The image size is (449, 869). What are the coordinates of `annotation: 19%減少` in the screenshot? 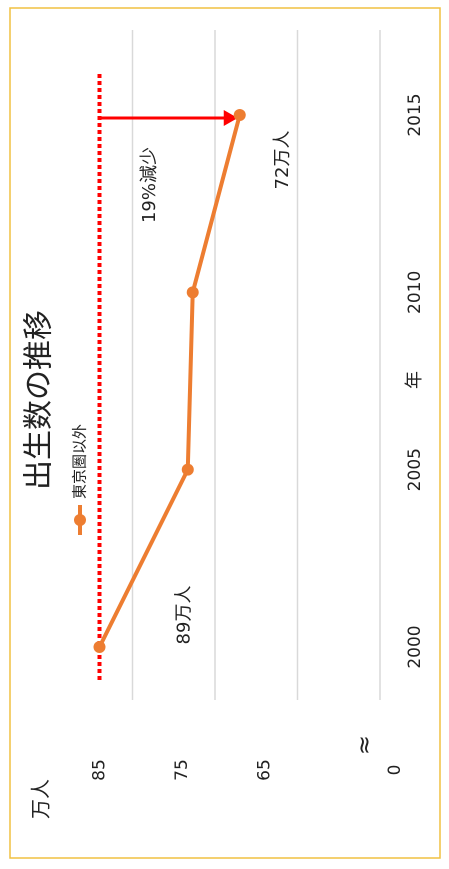 It's located at (149, 185).